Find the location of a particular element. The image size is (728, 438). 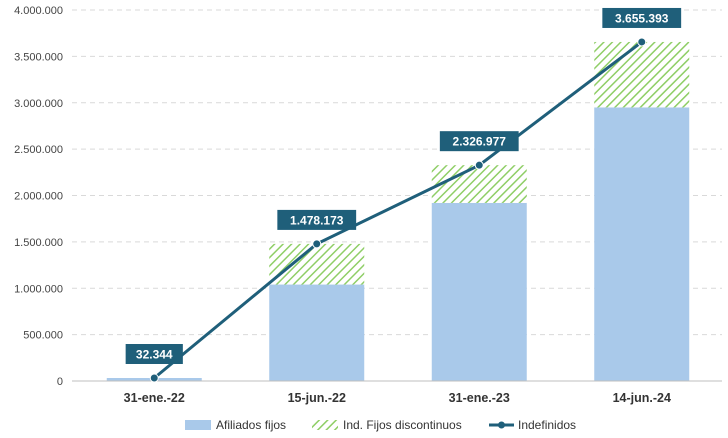

y-tick-label: 2.000.000 is located at coordinates (38, 197).